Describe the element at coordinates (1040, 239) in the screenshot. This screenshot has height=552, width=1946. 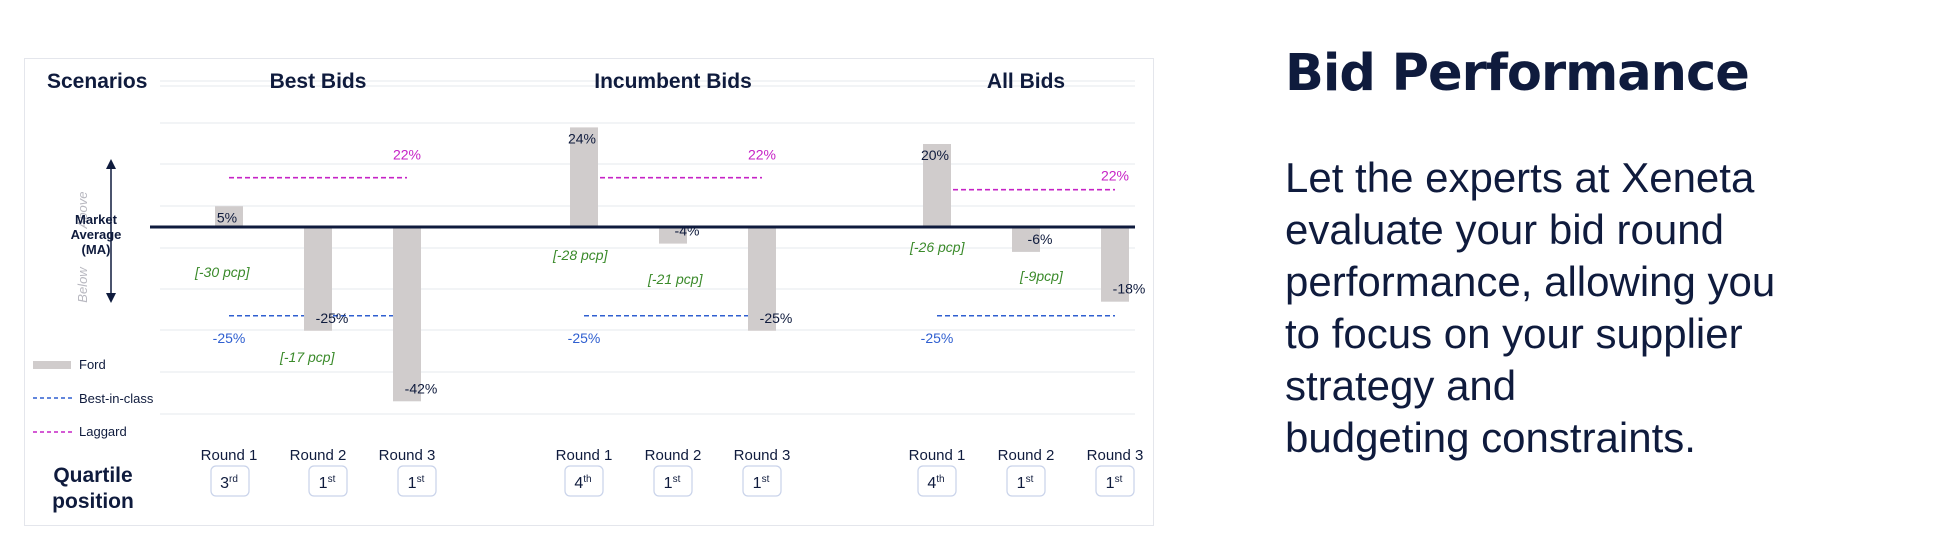
I see `bar-value-label: -6%` at that location.